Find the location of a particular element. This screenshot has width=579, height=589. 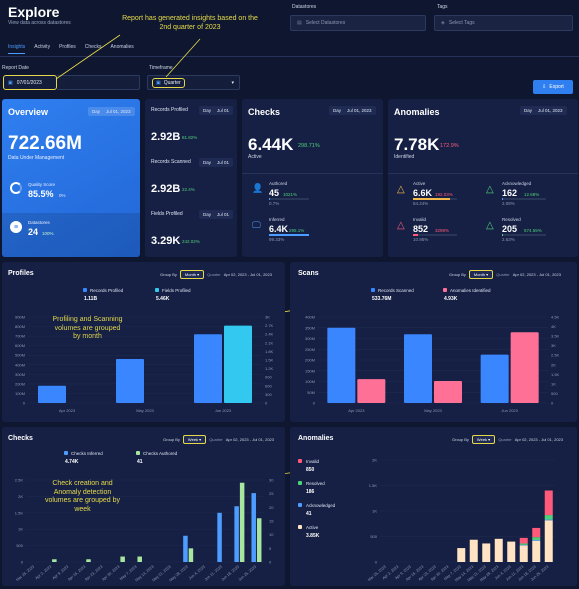

tab-profiles: Profiles is located at coordinates (67, 47).